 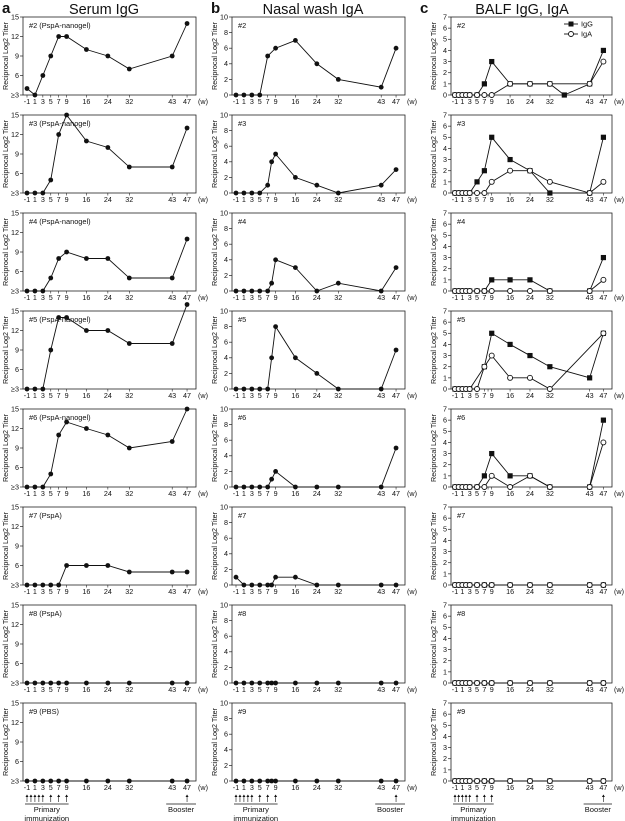 I want to click on series-line-series, so click(x=316, y=275).